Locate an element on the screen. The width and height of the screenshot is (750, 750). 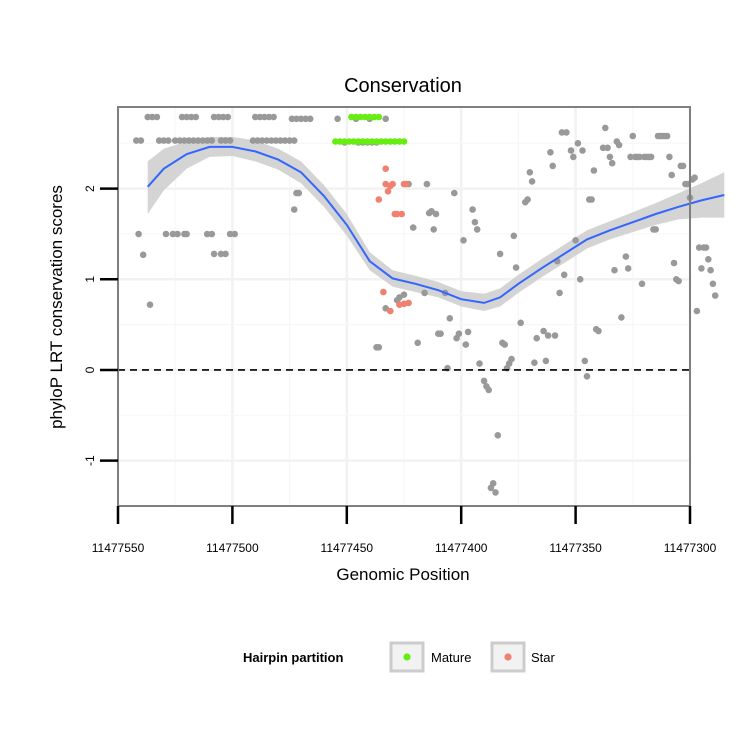
y-axis-label: phyloP LRT conservation scores is located at coordinates (56, 307).